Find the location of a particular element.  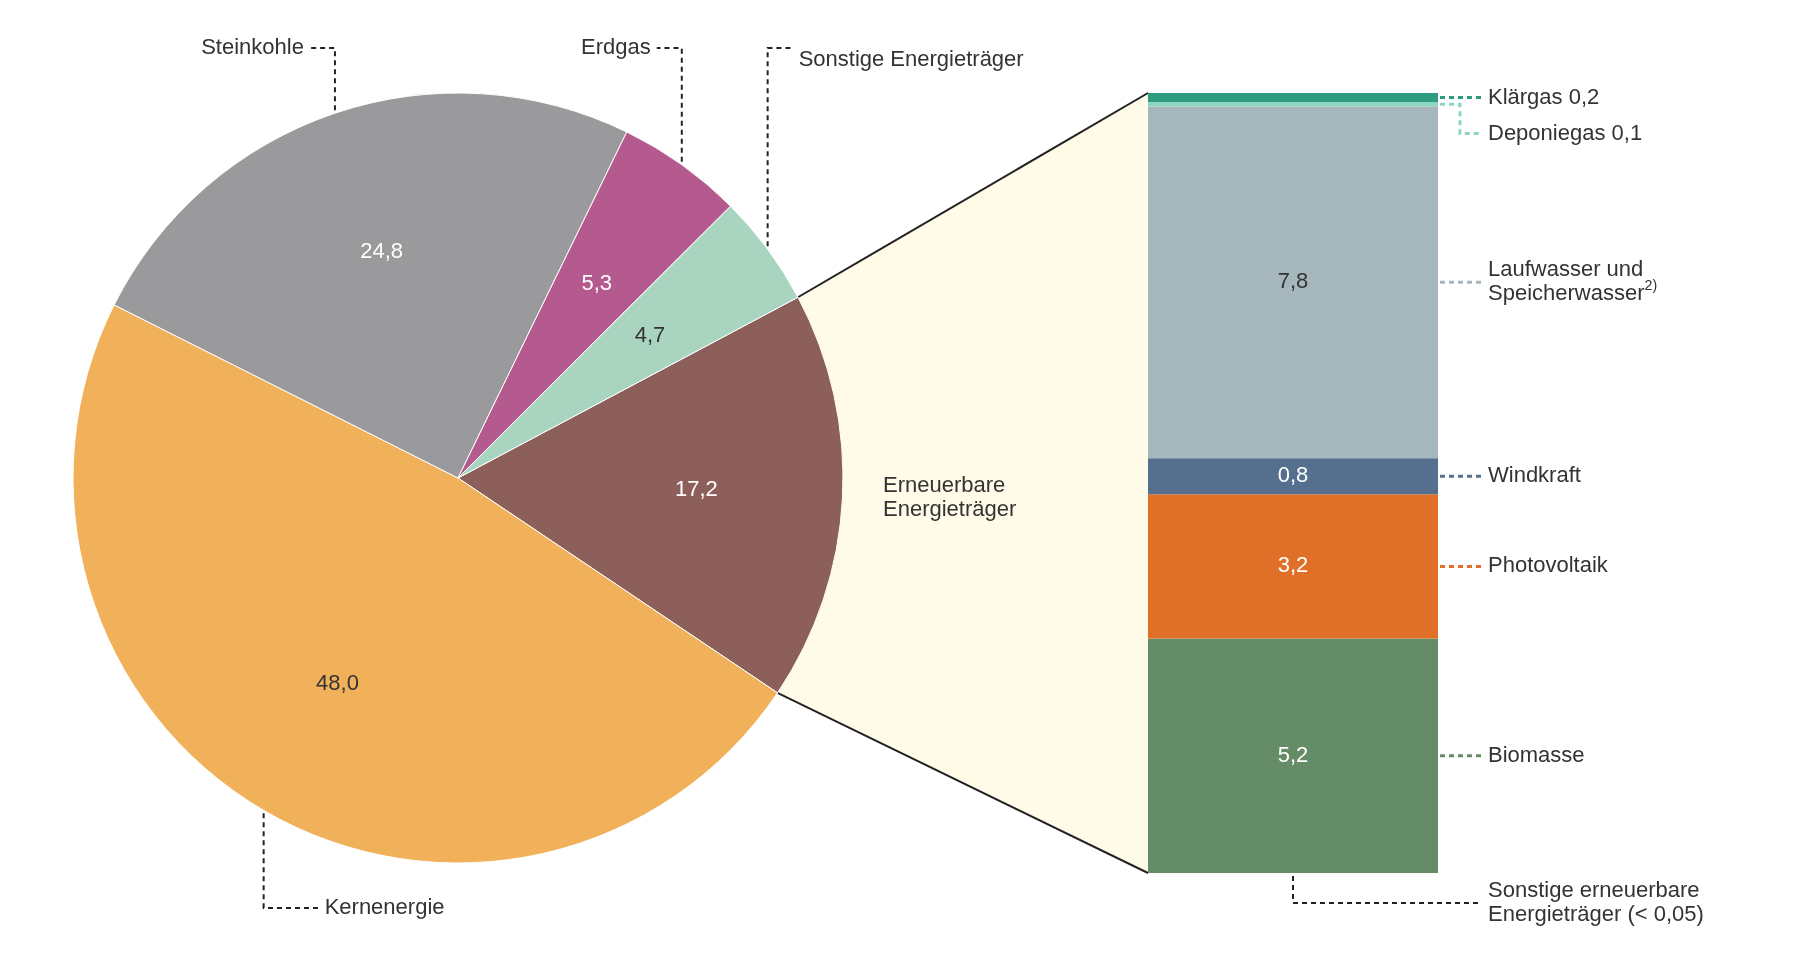

legend-label: Klärgas 0,2 is located at coordinates (1544, 96).